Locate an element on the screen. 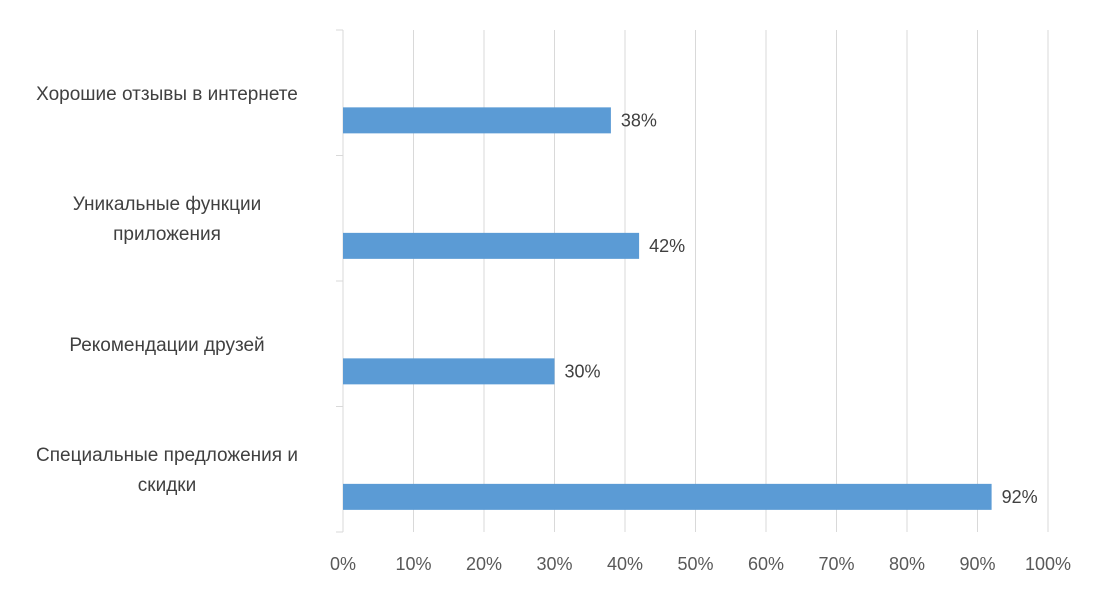 The height and width of the screenshot is (594, 1104). category-label-line: Хорошие отзывы в интернете is located at coordinates (167, 94).